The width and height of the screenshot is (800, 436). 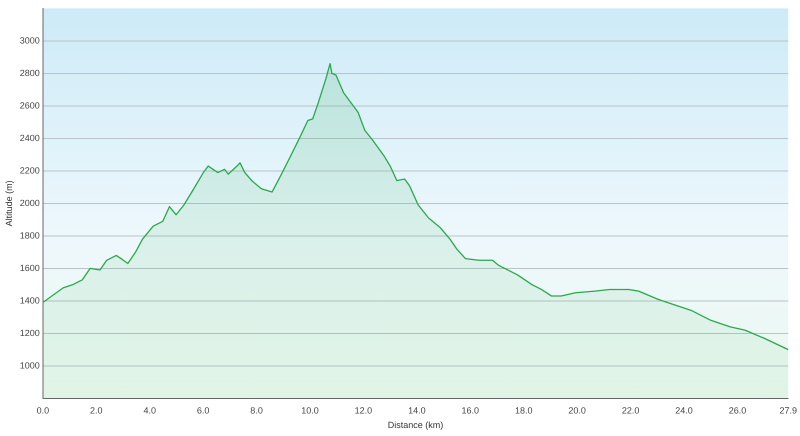 What do you see at coordinates (737, 410) in the screenshot?
I see `x-tick-label: 26.0` at bounding box center [737, 410].